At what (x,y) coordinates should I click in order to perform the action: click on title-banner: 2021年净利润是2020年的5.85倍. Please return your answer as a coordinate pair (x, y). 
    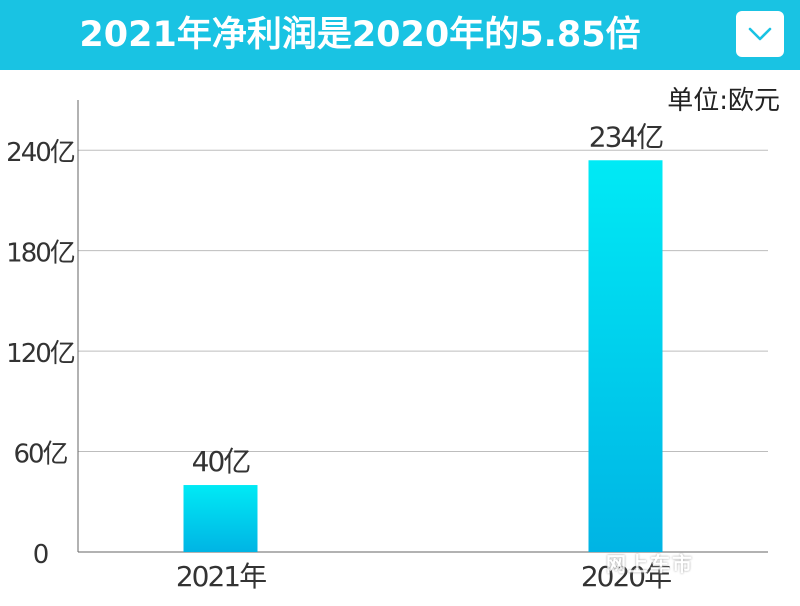
    Looking at the image, I should click on (400, 35).